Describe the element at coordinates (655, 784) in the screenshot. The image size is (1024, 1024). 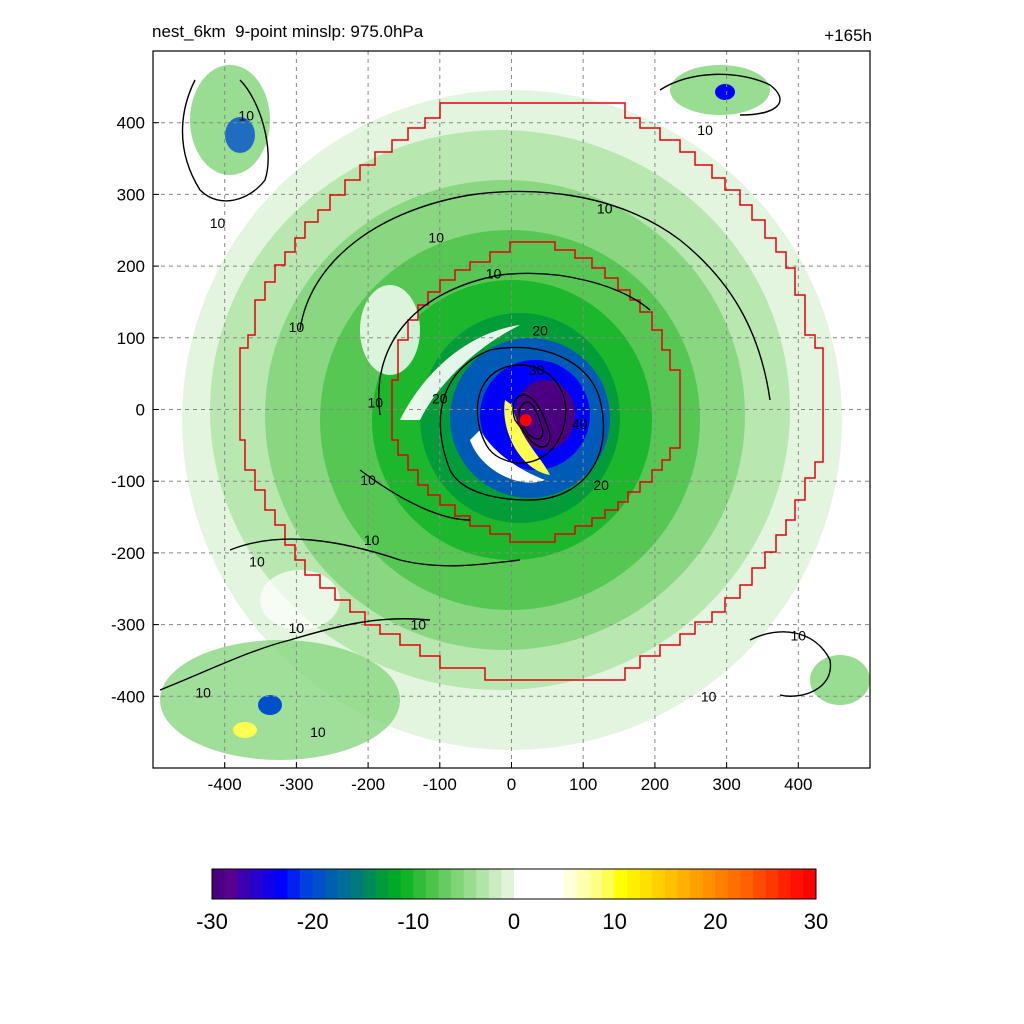
I see `x-tick-label: 200` at that location.